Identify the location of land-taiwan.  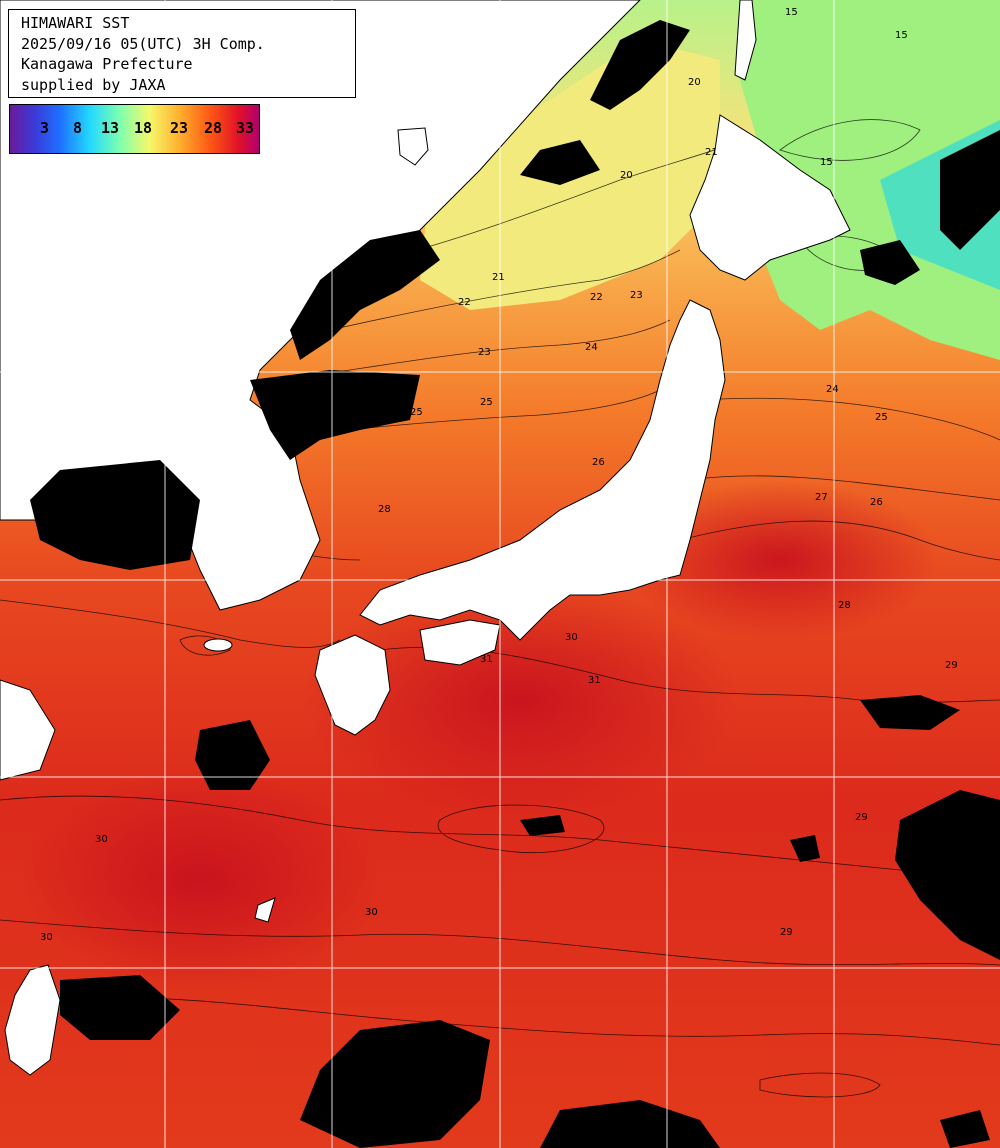
(32, 1020).